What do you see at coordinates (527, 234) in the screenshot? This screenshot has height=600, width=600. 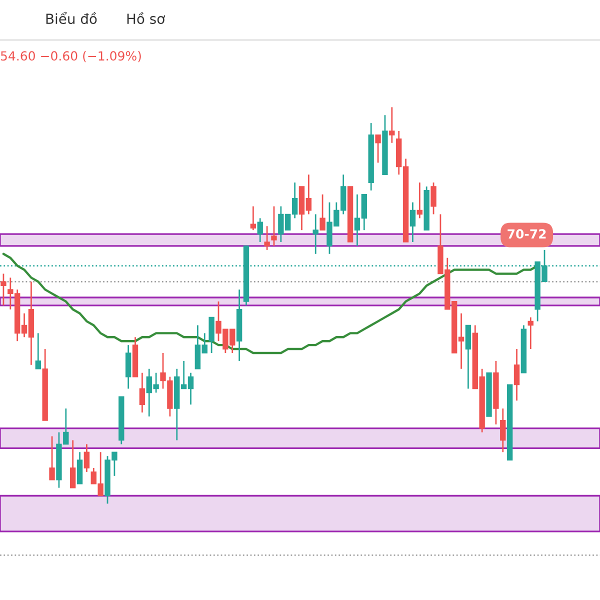 I see `annotation: 70-72` at bounding box center [527, 234].